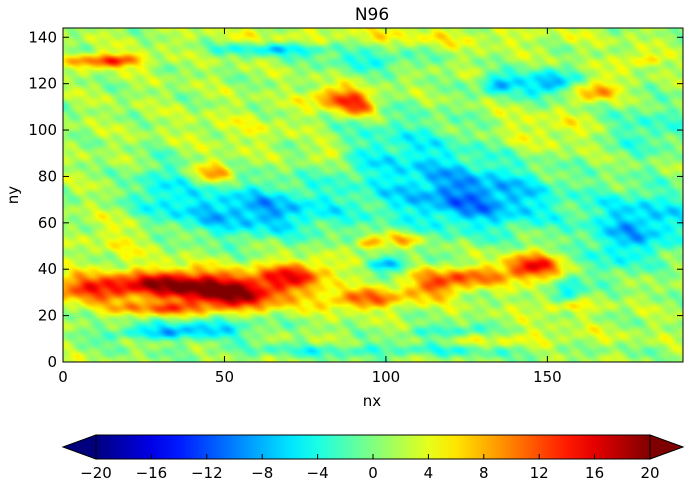 Image resolution: width=700 pixels, height=490 pixels. What do you see at coordinates (372, 15) in the screenshot?
I see `chart-title: N96` at bounding box center [372, 15].